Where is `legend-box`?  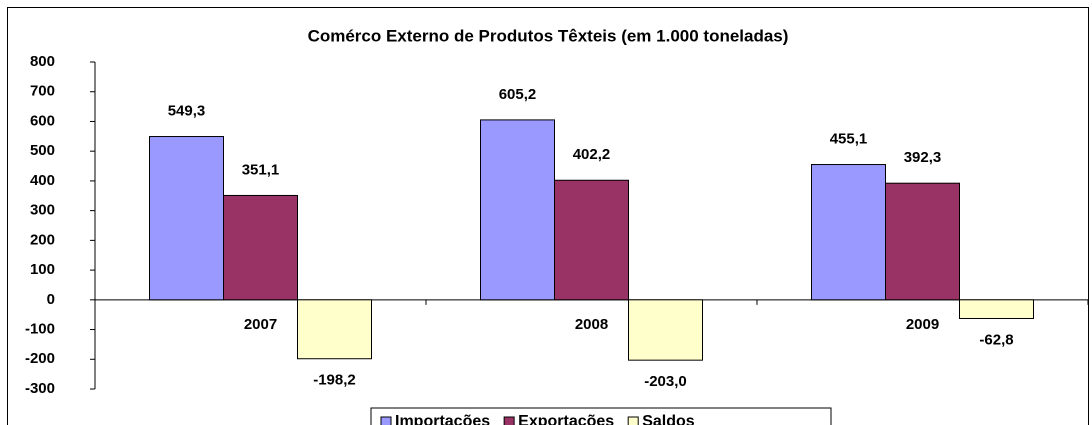
legend-box is located at coordinates (601, 416).